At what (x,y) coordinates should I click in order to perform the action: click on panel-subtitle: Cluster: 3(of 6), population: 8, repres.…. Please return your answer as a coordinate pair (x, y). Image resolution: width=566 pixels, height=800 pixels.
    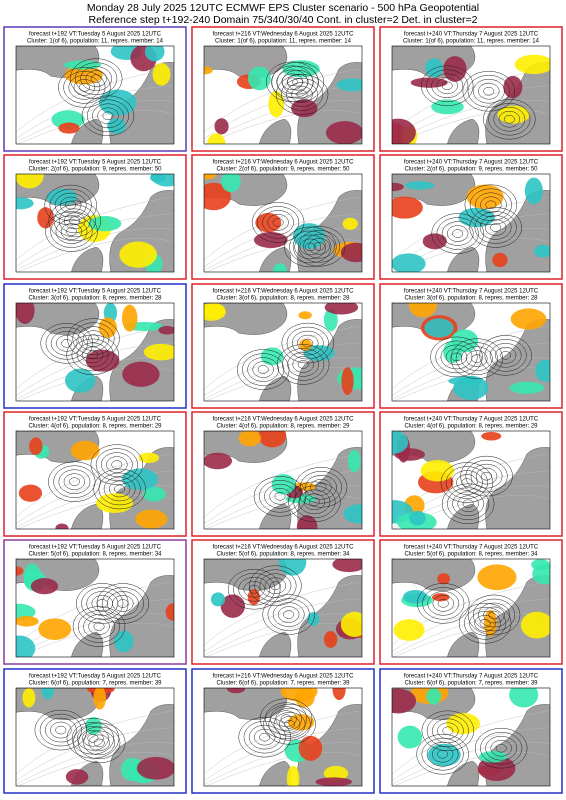
    Looking at the image, I should click on (471, 299).